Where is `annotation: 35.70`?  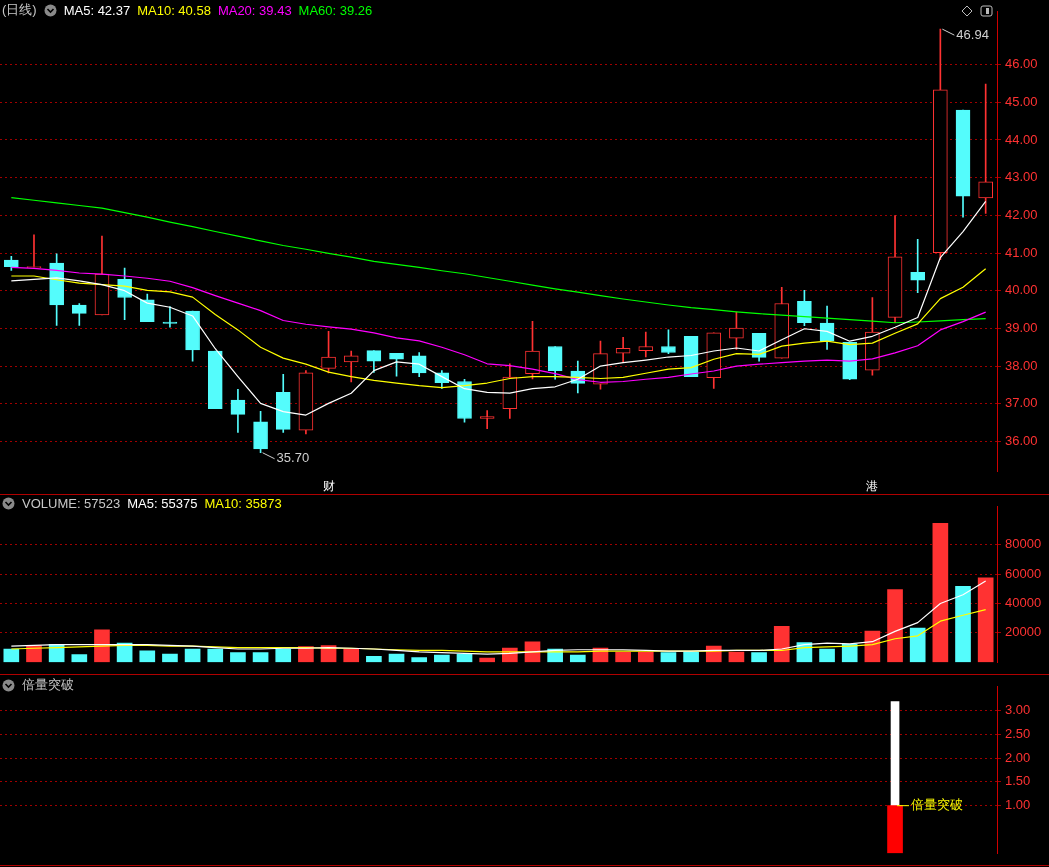
annotation: 35.70 is located at coordinates (293, 458).